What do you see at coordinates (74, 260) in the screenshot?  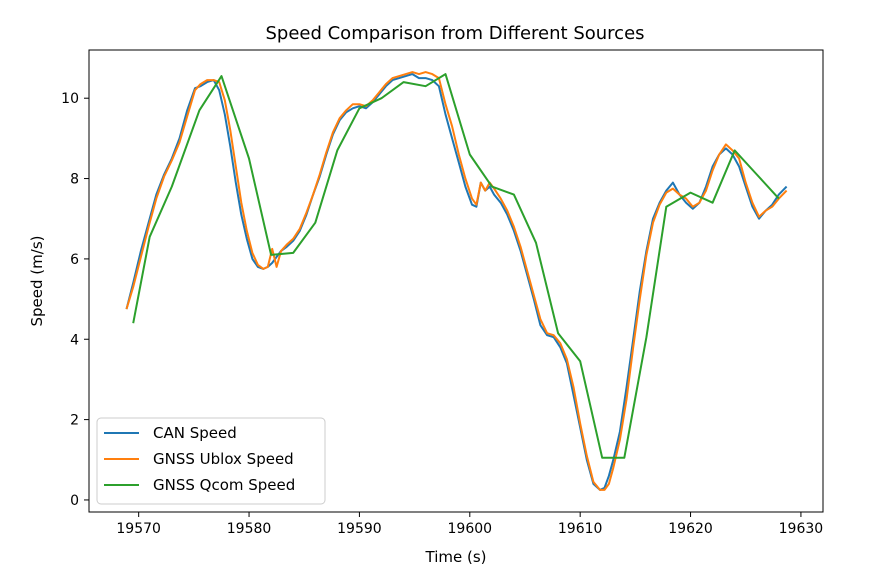 I see `y-tick-label: 6` at bounding box center [74, 260].